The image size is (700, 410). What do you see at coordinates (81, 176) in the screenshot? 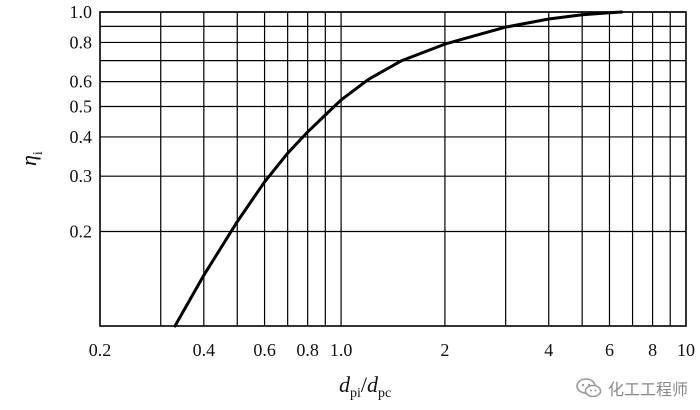
I see `y-tick-label: 0.3` at bounding box center [81, 176].